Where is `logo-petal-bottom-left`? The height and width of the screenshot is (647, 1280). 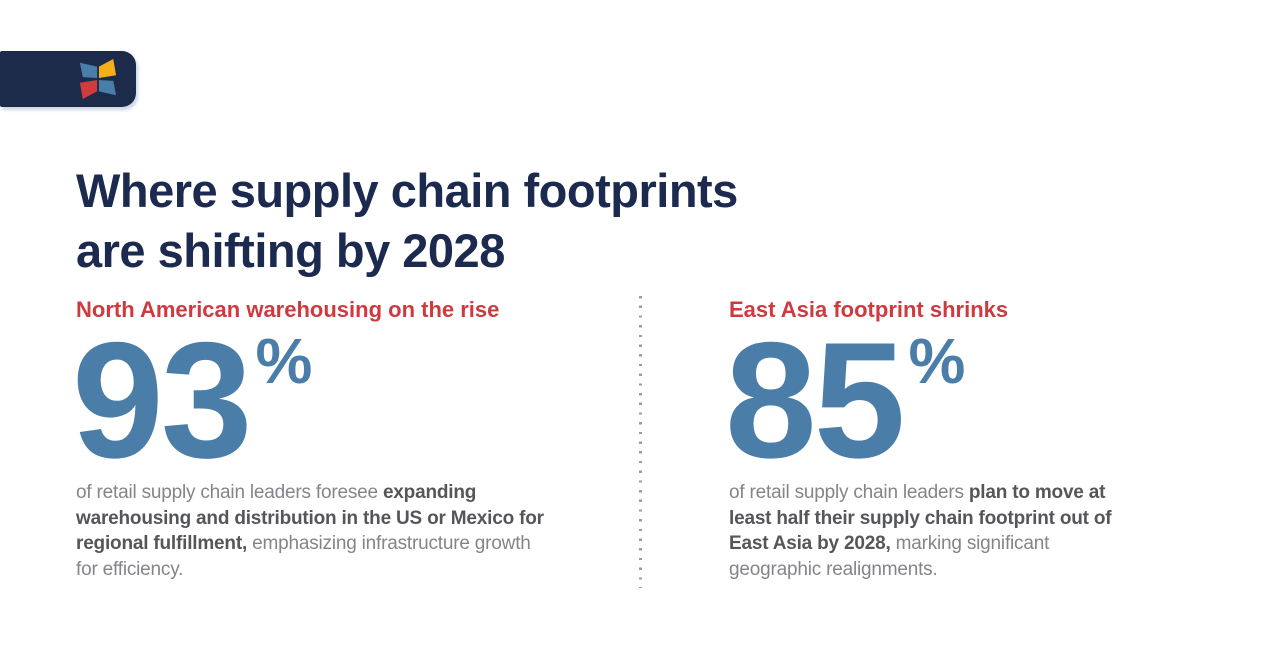 logo-petal-bottom-left is located at coordinates (88, 89).